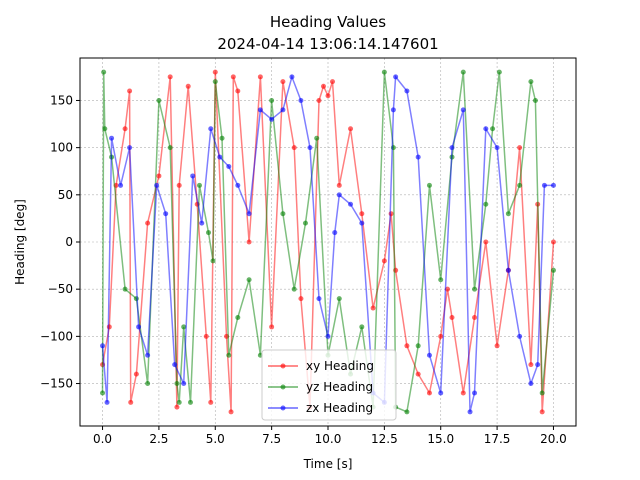 The width and height of the screenshot is (640, 480). Describe the element at coordinates (339, 408) in the screenshot. I see `legend-label-zx-heading: zx Heading` at that location.